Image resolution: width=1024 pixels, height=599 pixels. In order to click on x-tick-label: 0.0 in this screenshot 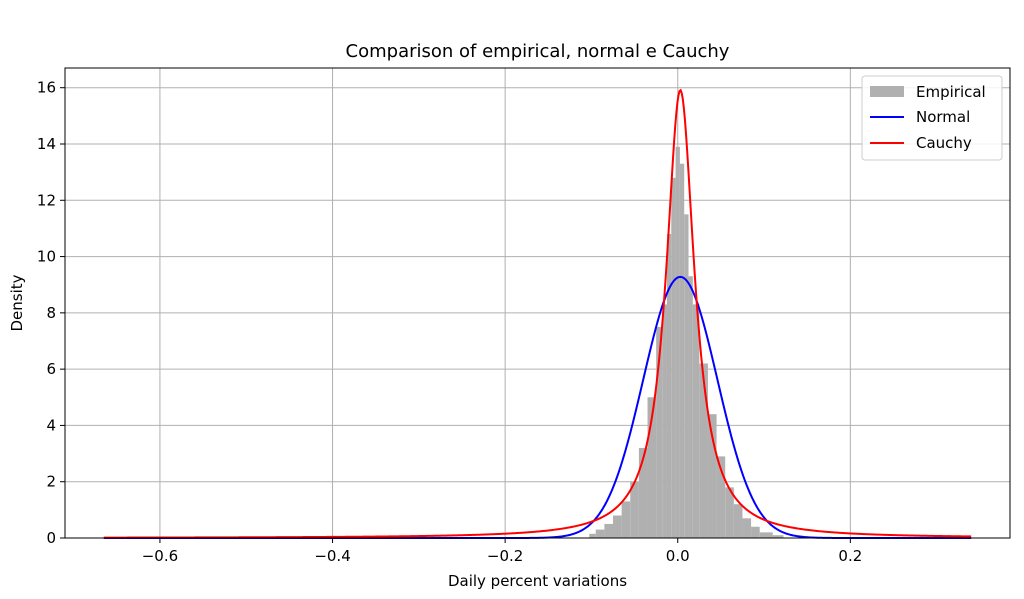, I will do `click(678, 556)`.